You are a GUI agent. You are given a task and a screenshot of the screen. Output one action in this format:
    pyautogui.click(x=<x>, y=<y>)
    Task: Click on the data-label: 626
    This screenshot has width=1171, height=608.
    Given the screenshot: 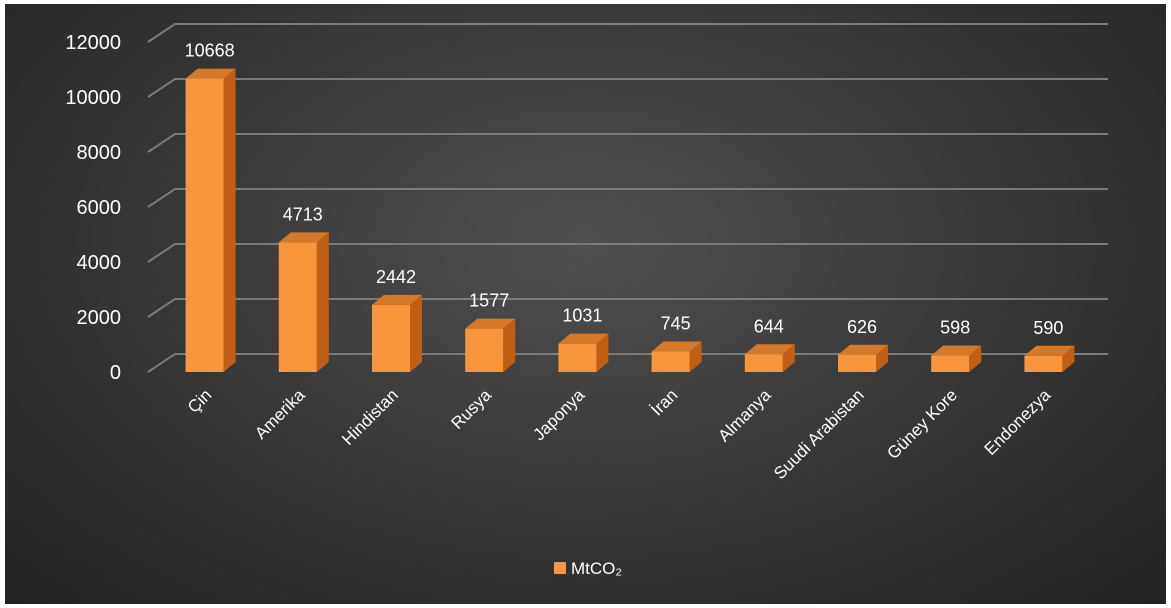 What is the action you would take?
    pyautogui.click(x=862, y=327)
    